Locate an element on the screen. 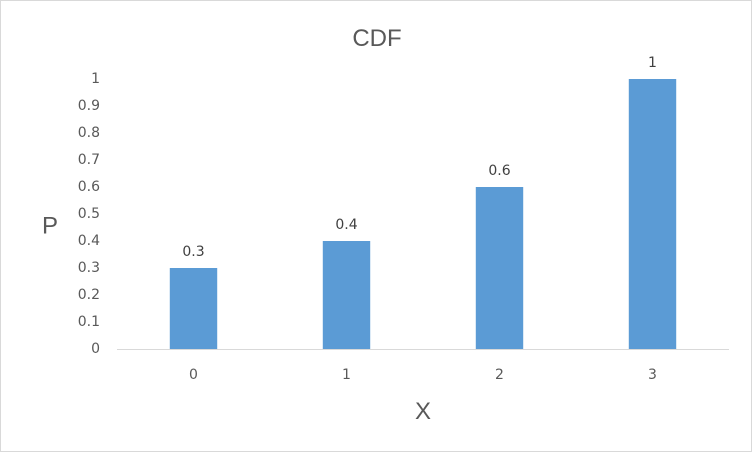 This screenshot has width=752, height=453. data-label: 0.3 is located at coordinates (193, 252).